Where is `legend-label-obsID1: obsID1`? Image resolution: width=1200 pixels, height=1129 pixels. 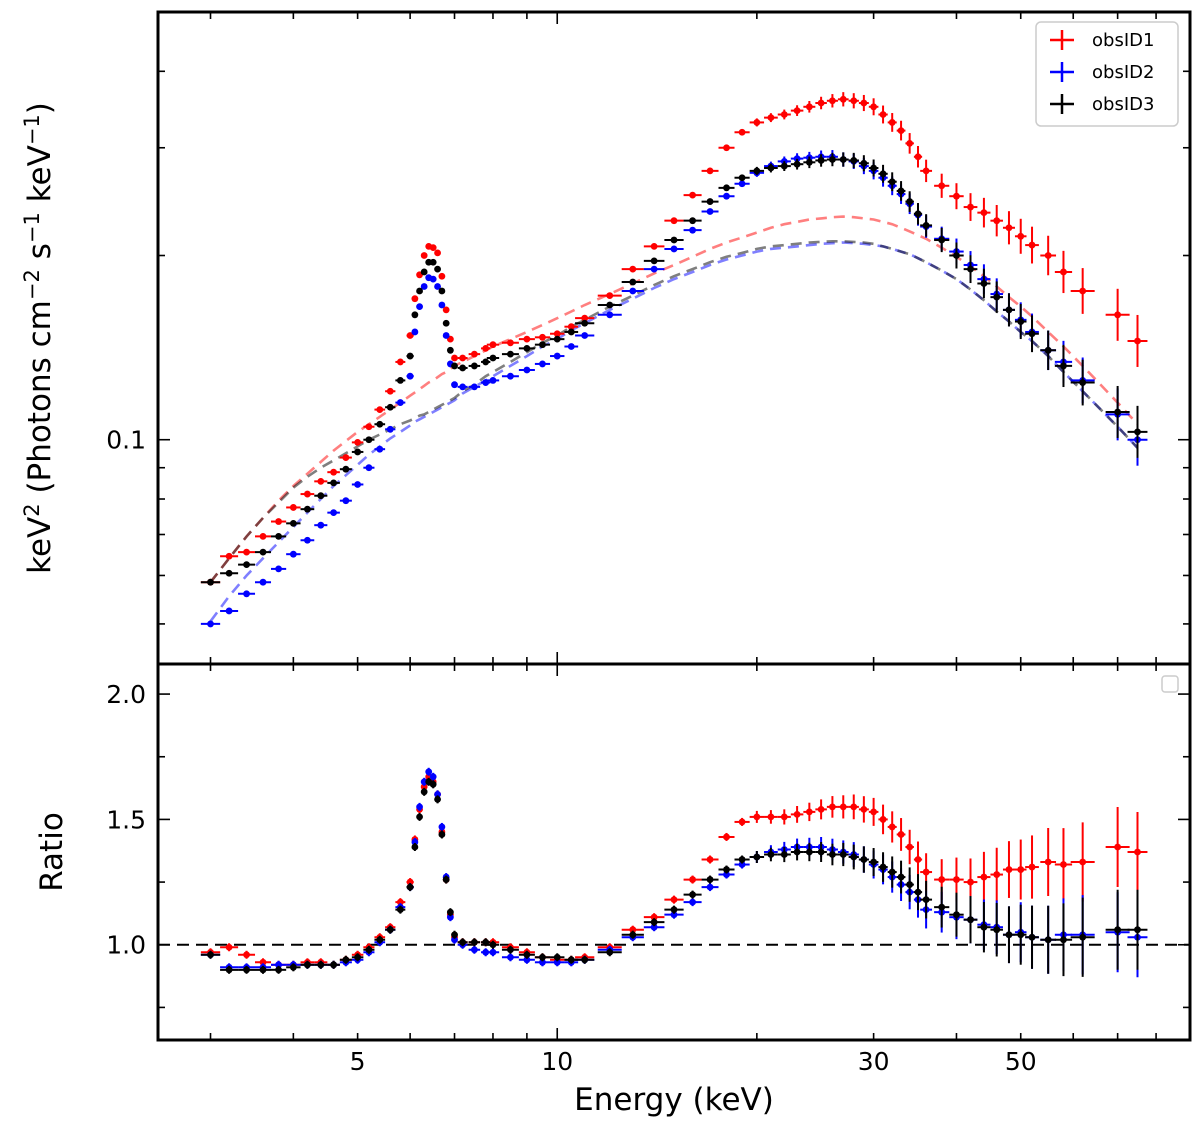
legend-label-obsID1: obsID1 is located at coordinates (1123, 40).